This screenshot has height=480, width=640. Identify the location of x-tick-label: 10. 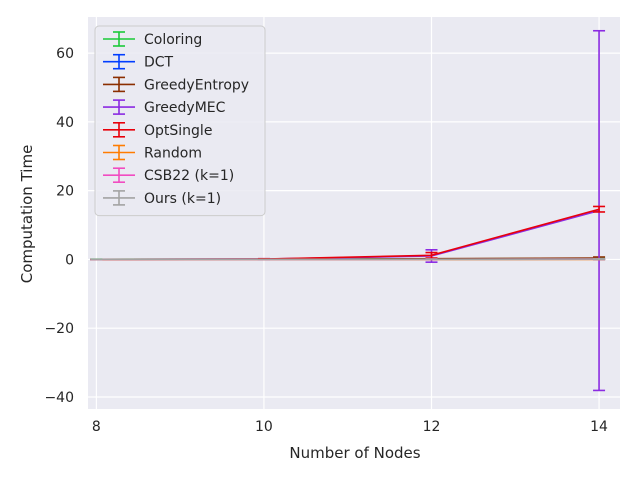
(264, 427).